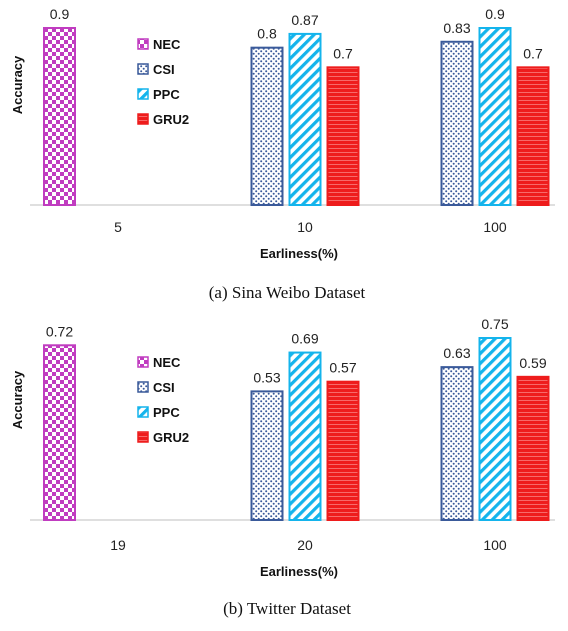 Image resolution: width=568 pixels, height=631 pixels. I want to click on data-label: 0.72, so click(59, 331).